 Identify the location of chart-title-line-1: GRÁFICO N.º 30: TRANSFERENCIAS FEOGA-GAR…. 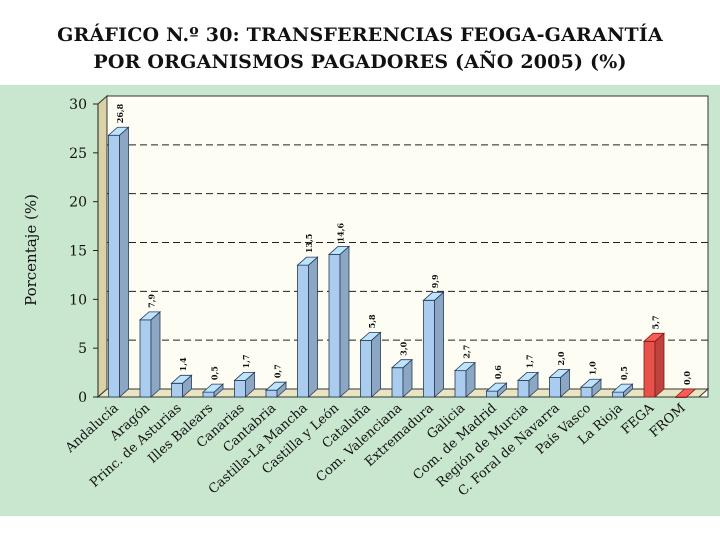
(360, 35).